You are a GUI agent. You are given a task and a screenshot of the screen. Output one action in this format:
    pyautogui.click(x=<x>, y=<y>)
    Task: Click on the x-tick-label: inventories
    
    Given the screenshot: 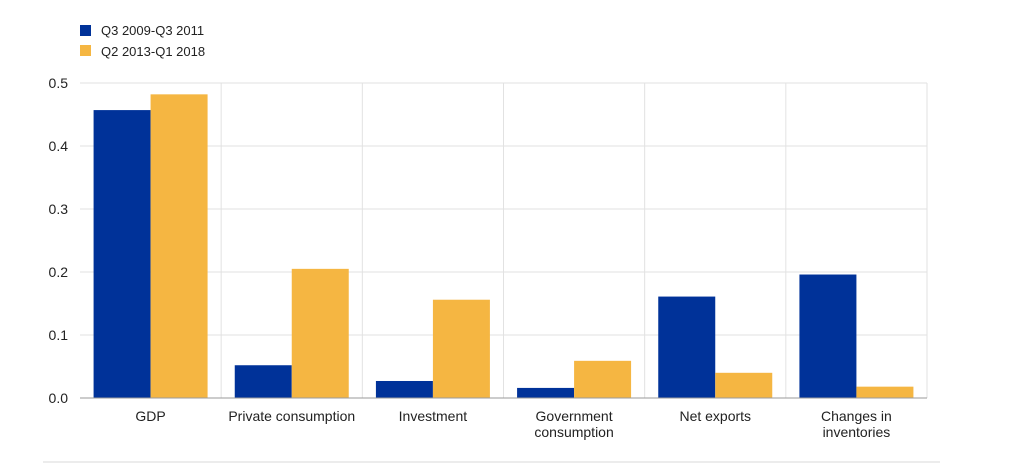 What is the action you would take?
    pyautogui.click(x=857, y=432)
    